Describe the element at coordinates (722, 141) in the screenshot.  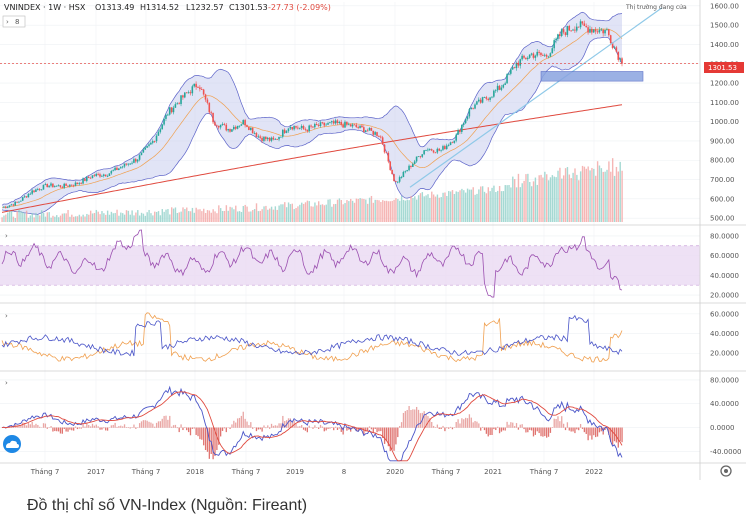
I see `y-tick-label: 900.00` at that location.